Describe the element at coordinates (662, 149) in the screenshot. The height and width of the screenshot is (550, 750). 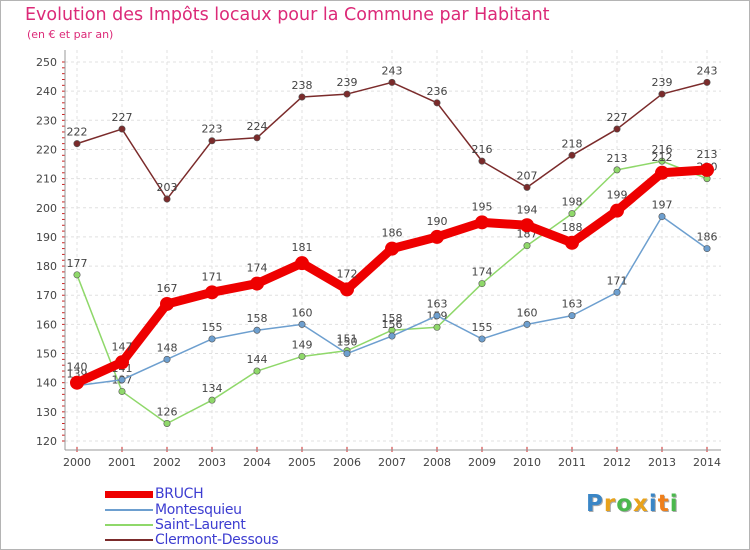
I see `data-label-saint-laurent: 216` at that location.